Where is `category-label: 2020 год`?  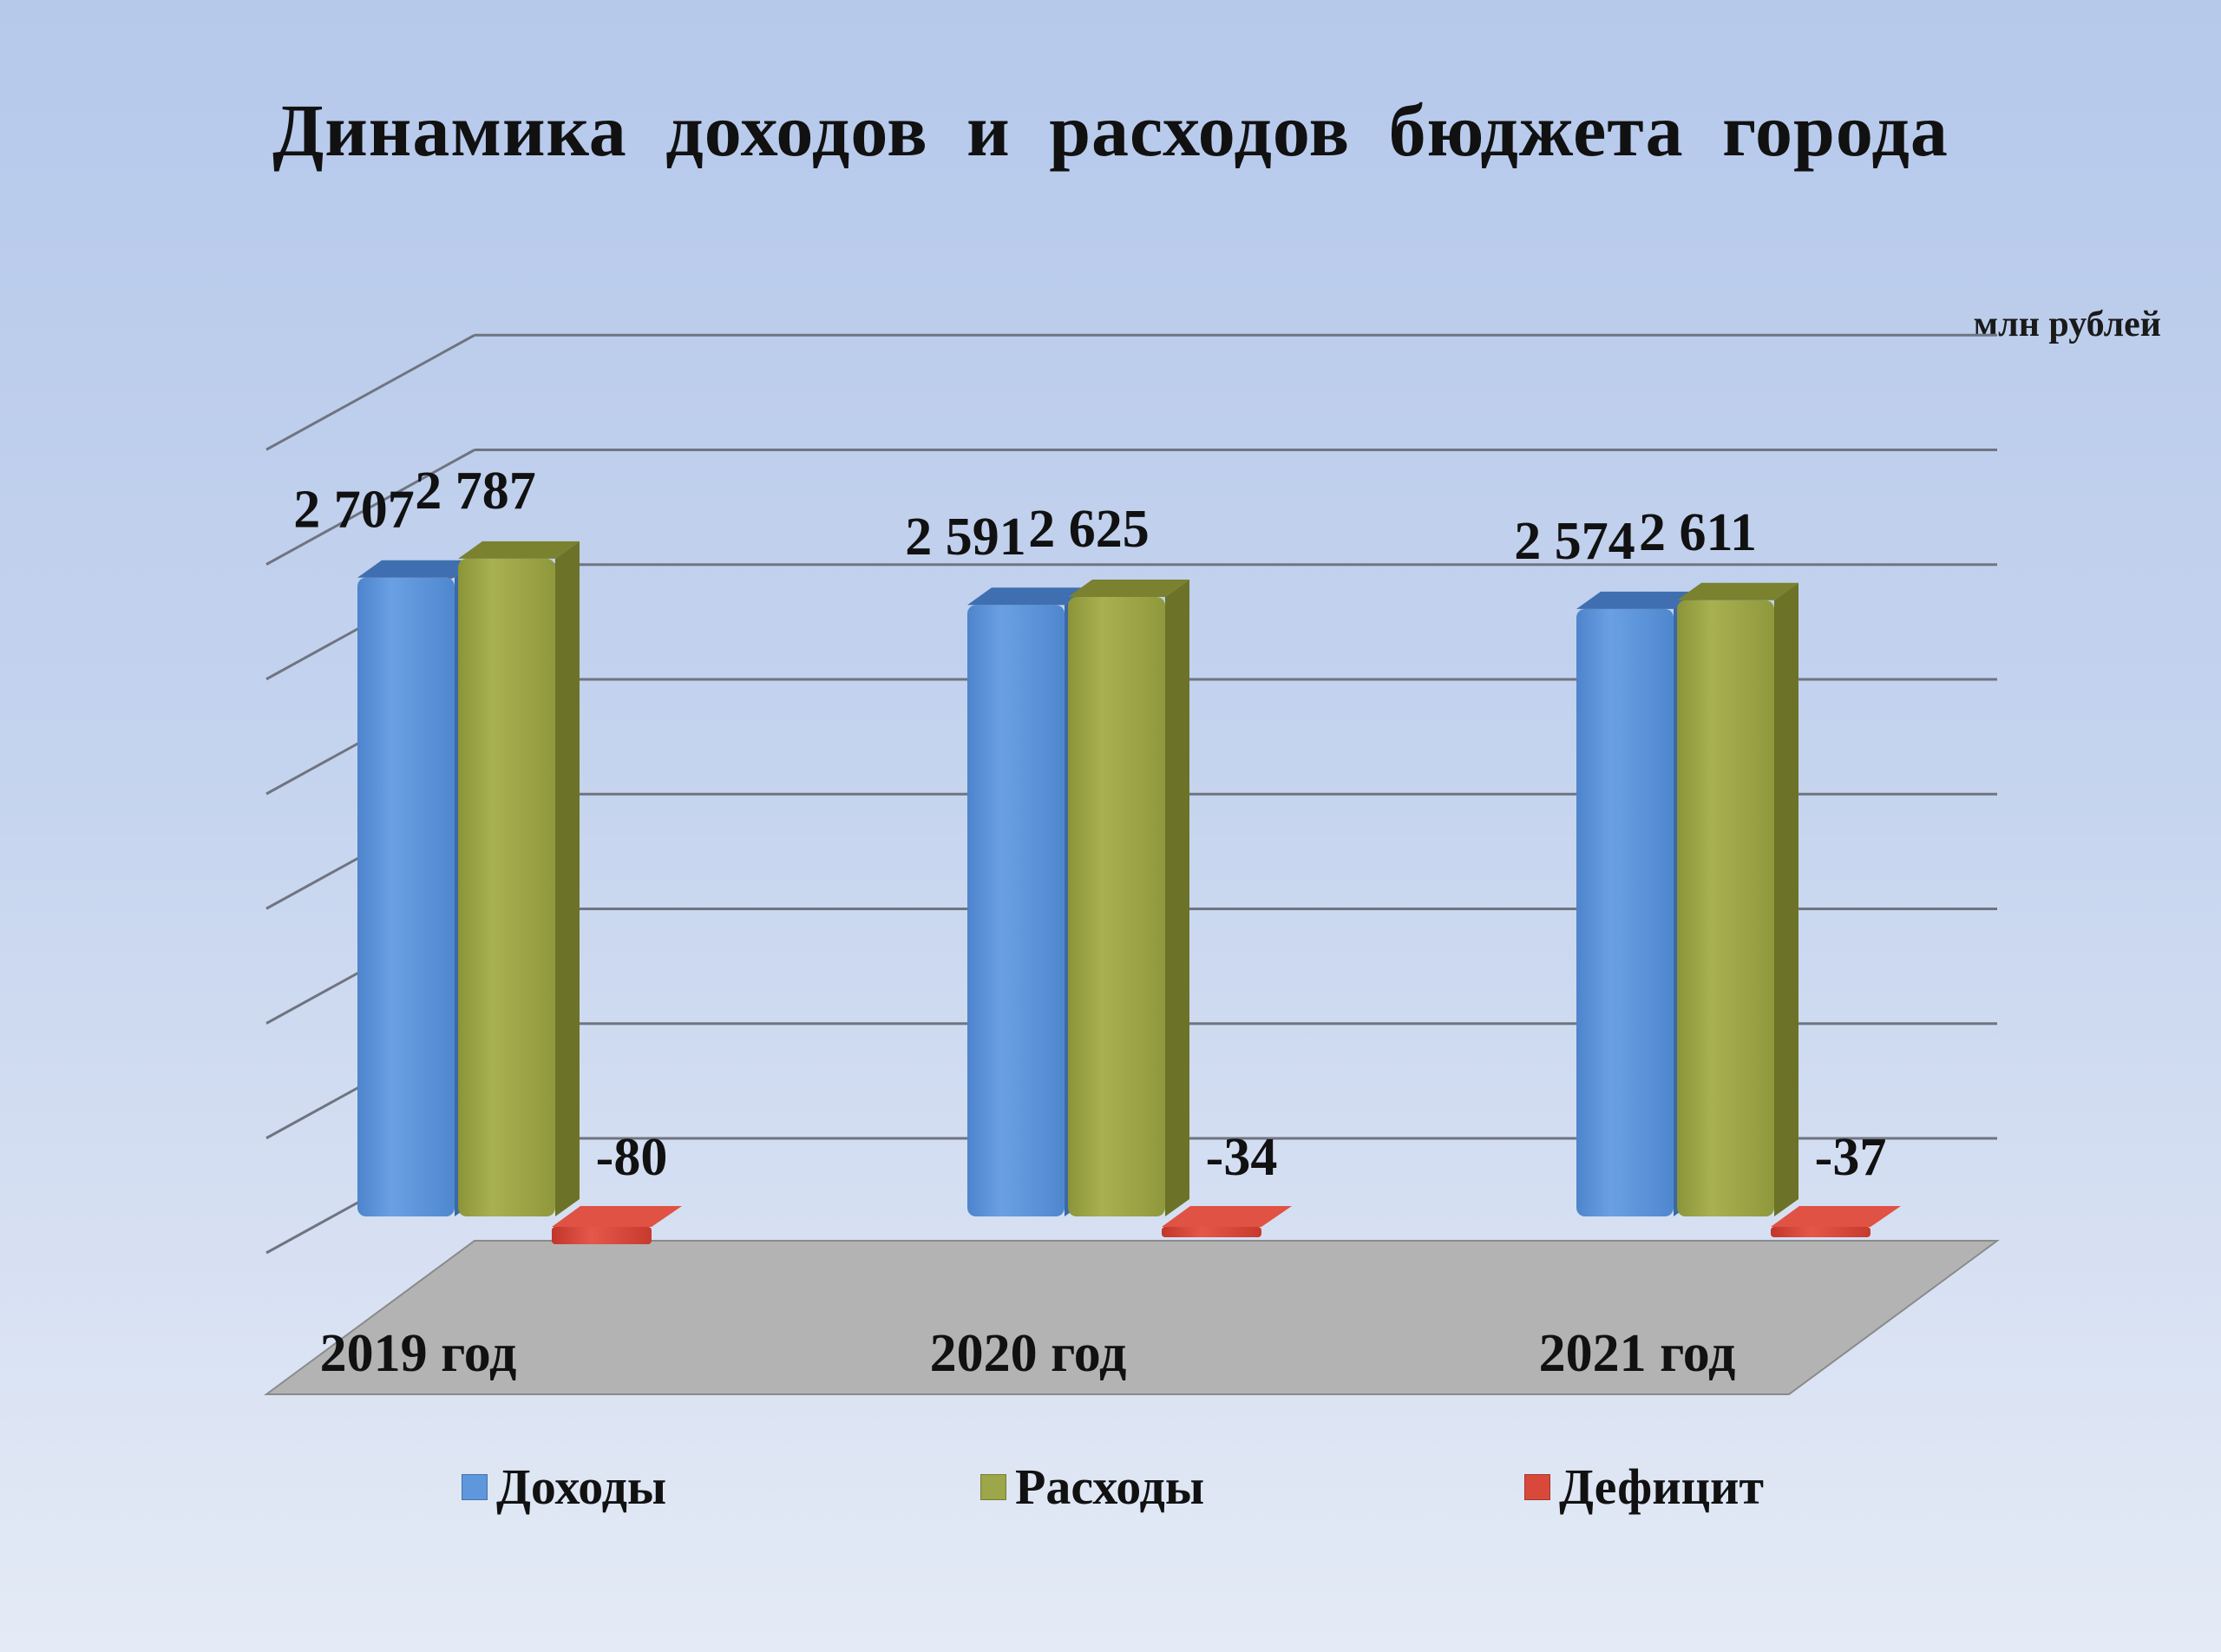
category-label: 2020 год is located at coordinates (1028, 1353).